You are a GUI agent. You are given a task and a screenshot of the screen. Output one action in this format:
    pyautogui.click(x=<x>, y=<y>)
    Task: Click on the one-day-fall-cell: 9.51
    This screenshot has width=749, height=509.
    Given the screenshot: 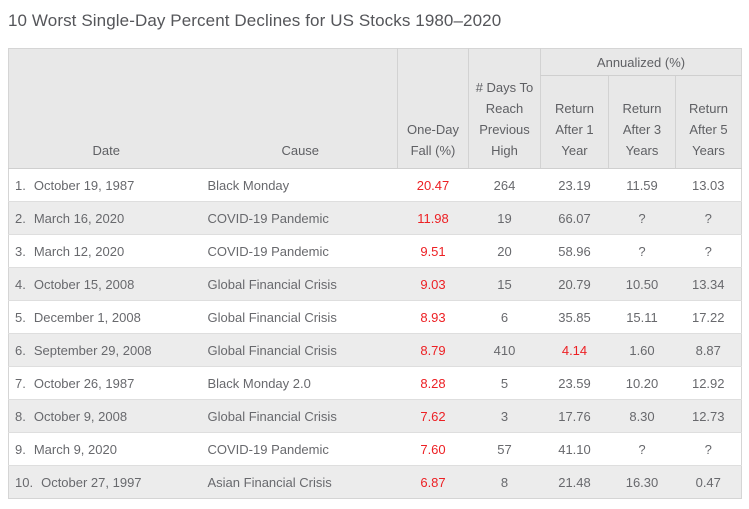 What is the action you would take?
    pyautogui.click(x=433, y=251)
    